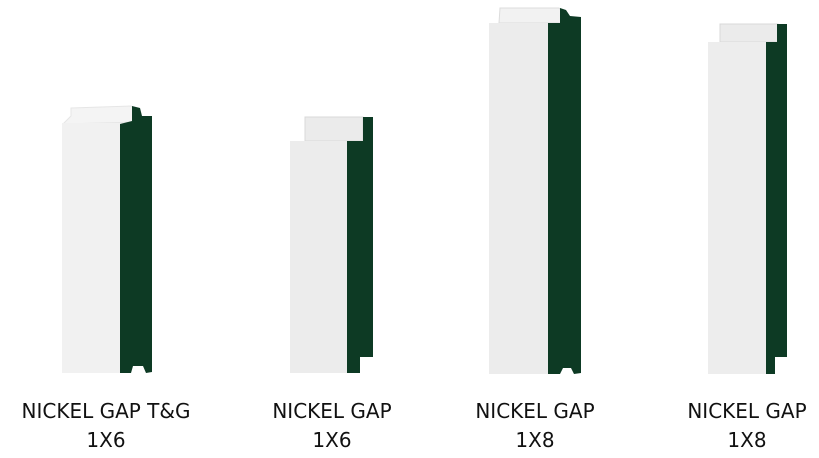 The width and height of the screenshot is (819, 458). What do you see at coordinates (776, 199) in the screenshot?
I see `profile-4-back` at bounding box center [776, 199].